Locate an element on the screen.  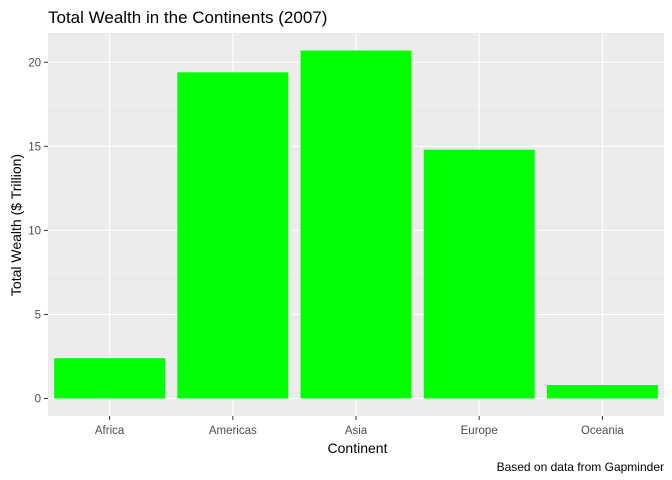
y-tick-label: 0 is located at coordinates (38, 400).